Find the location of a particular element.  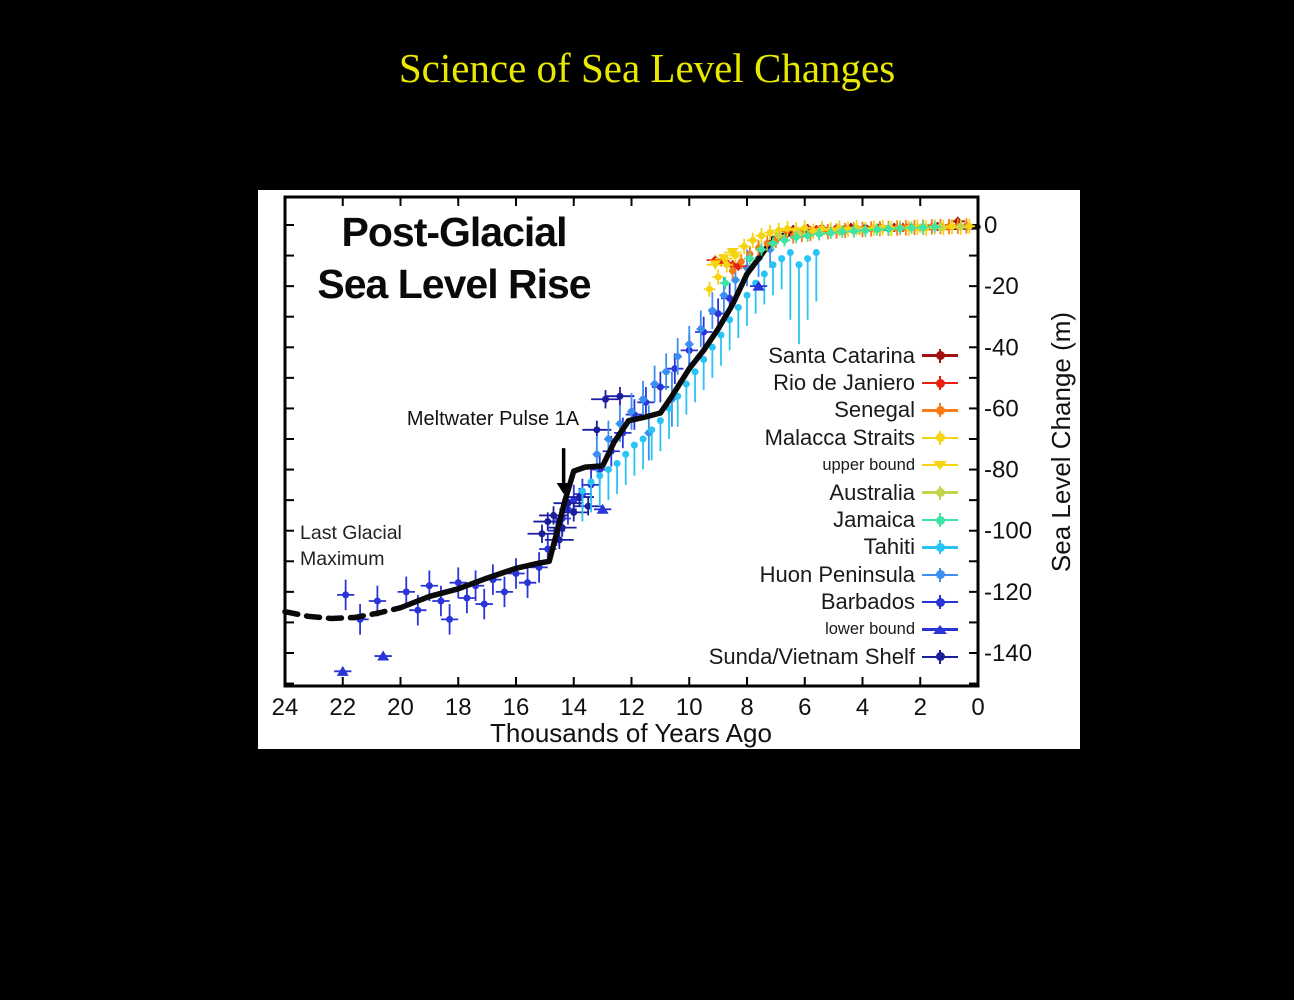

legend-marker-upper-bound is located at coordinates (940, 465).